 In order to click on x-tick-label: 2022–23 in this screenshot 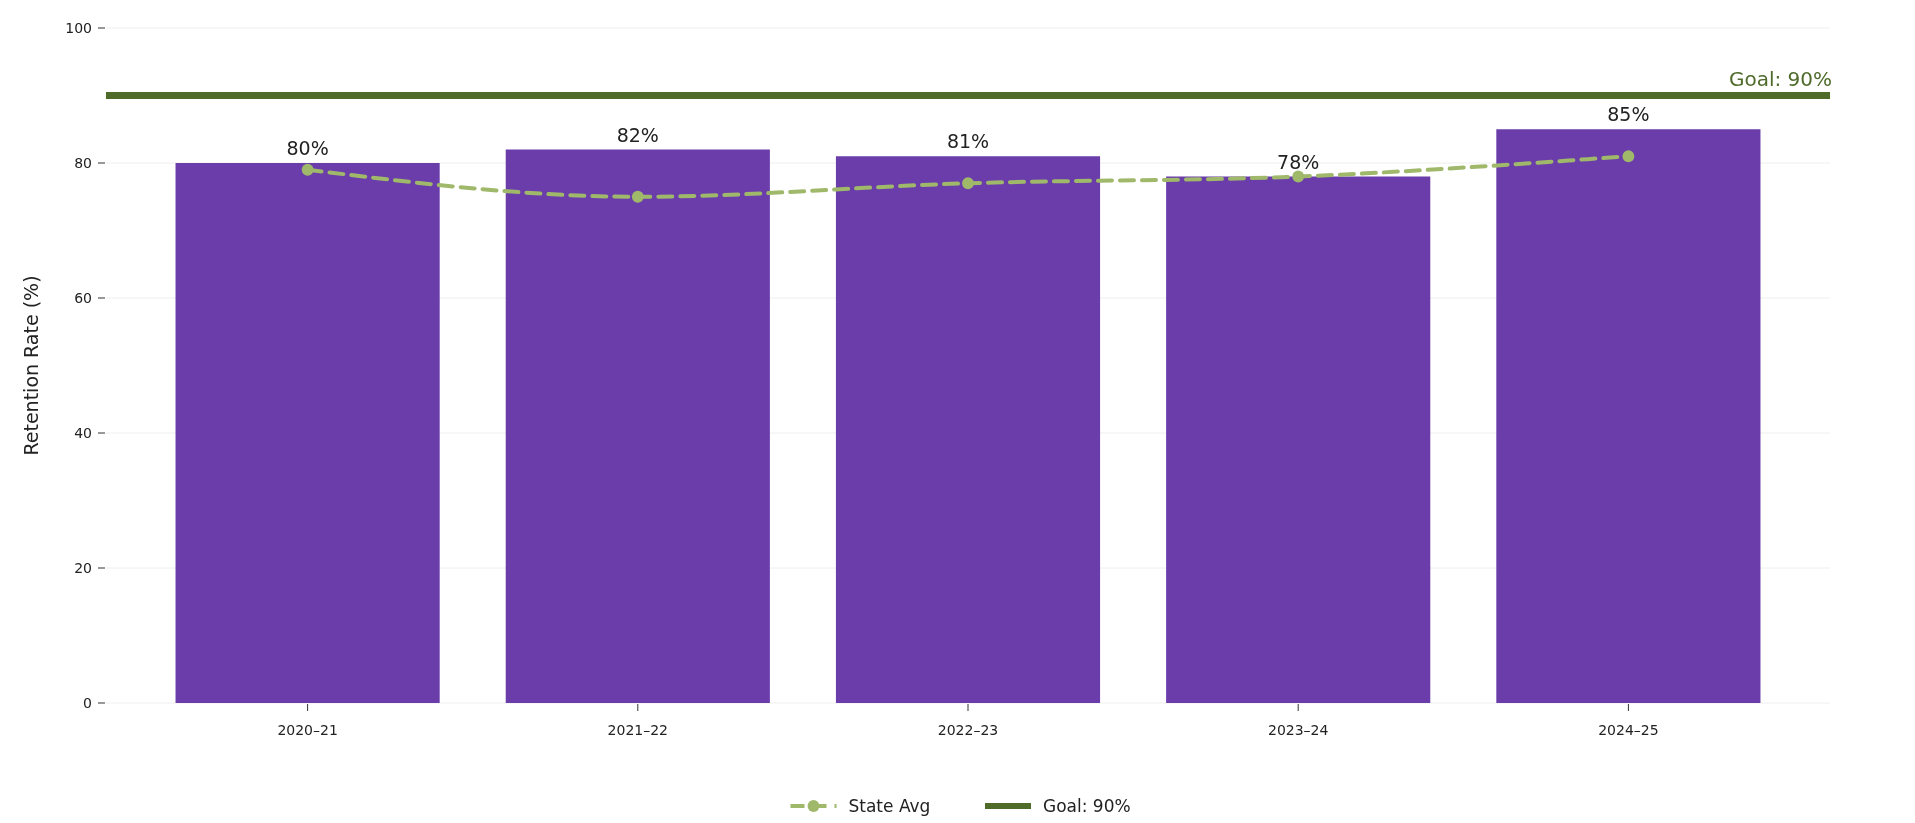, I will do `click(968, 730)`.